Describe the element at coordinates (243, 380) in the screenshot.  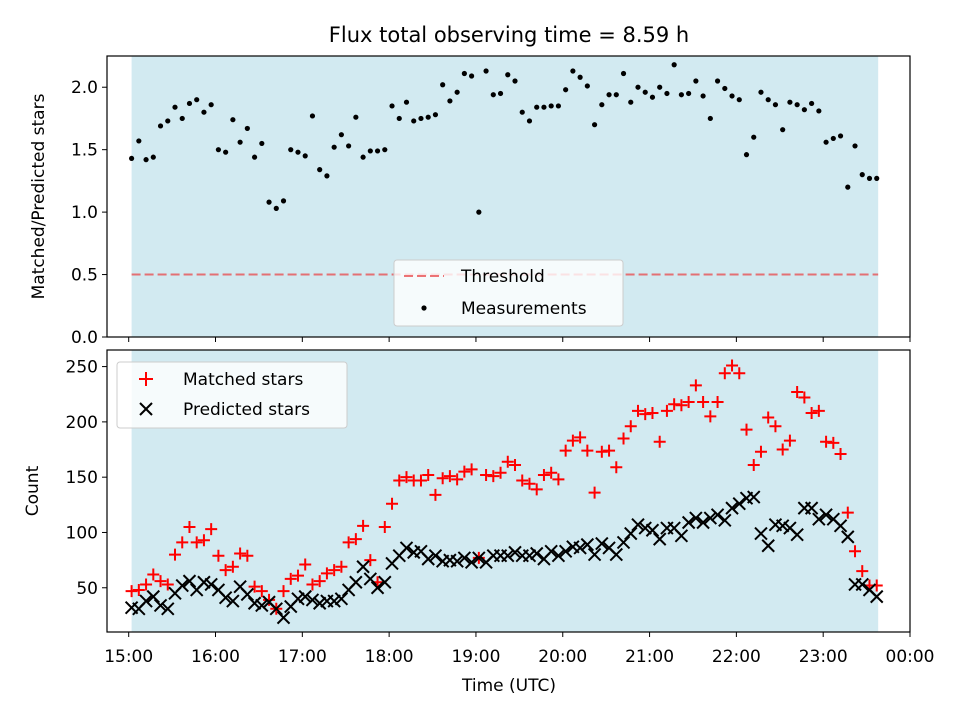
I see `legend-matched-label: Matched stars` at that location.